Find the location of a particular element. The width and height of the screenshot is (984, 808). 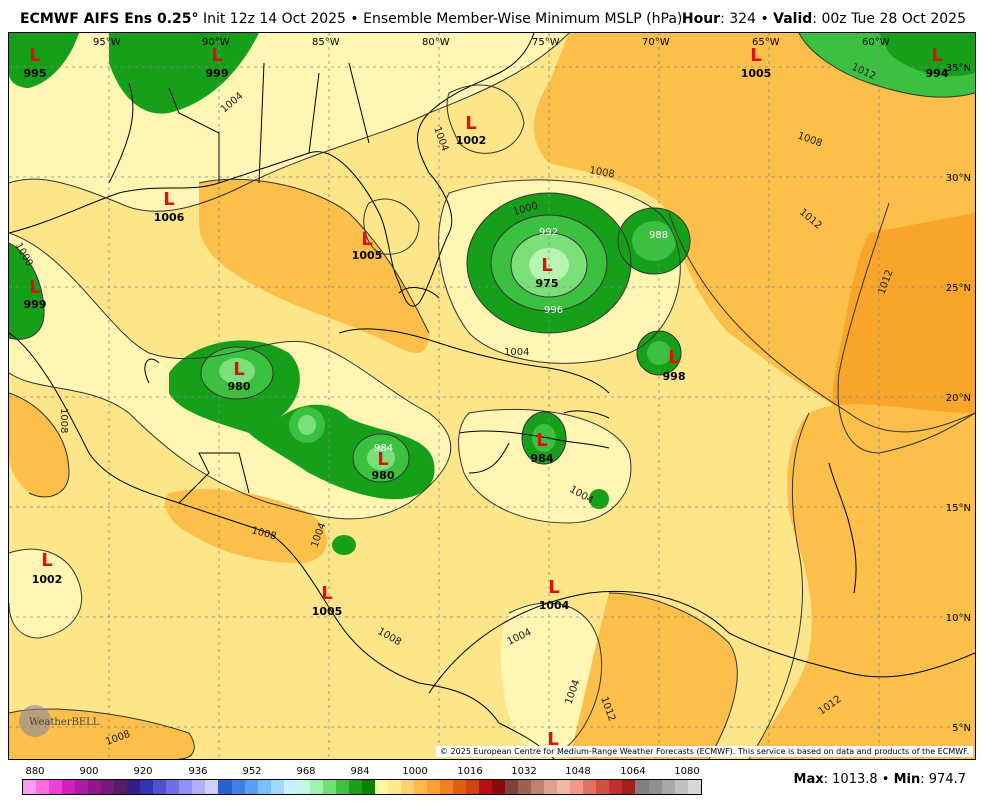

colorbar-label: 1064 is located at coordinates (633, 771).